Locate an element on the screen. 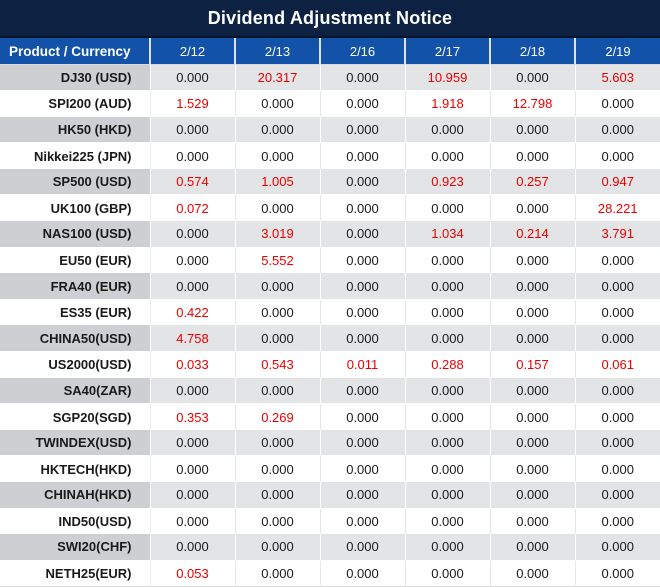 This screenshot has width=660, height=587. dividend-value-cell: 5.552 is located at coordinates (278, 260).